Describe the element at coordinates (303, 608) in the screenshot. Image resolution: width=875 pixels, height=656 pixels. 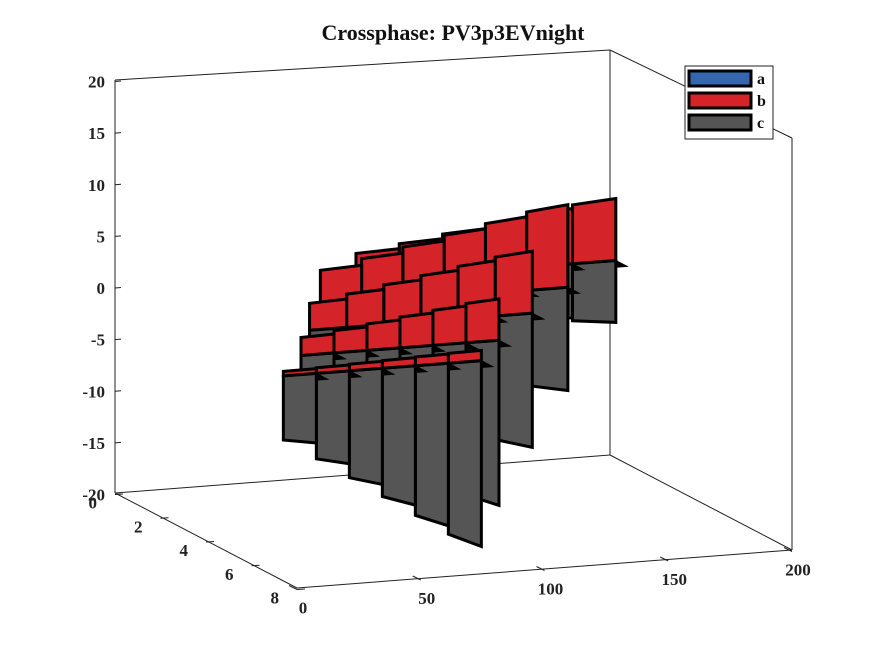
I see `x-tick-label: 0` at that location.